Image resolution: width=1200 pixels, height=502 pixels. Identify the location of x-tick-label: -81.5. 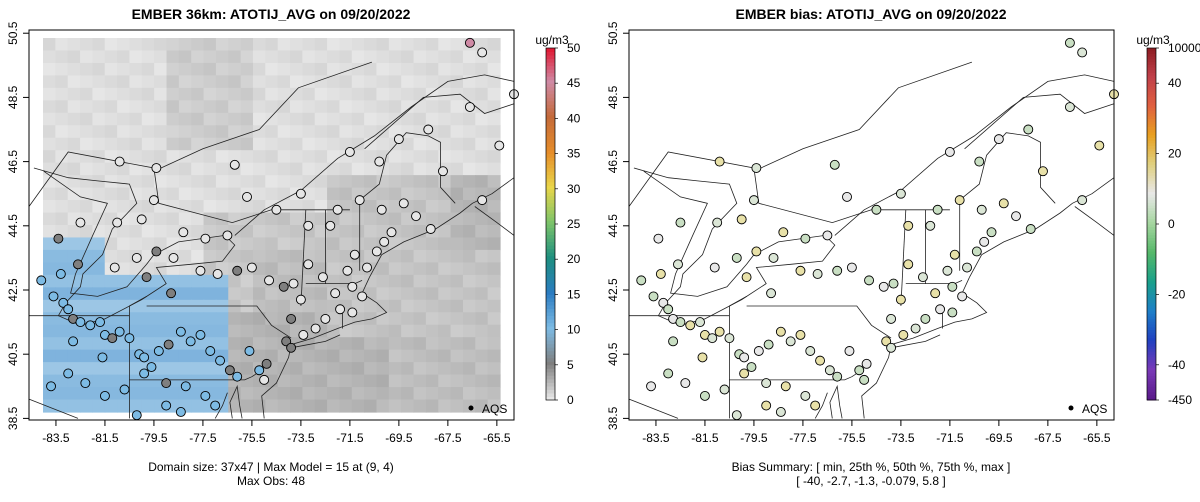
(105, 438).